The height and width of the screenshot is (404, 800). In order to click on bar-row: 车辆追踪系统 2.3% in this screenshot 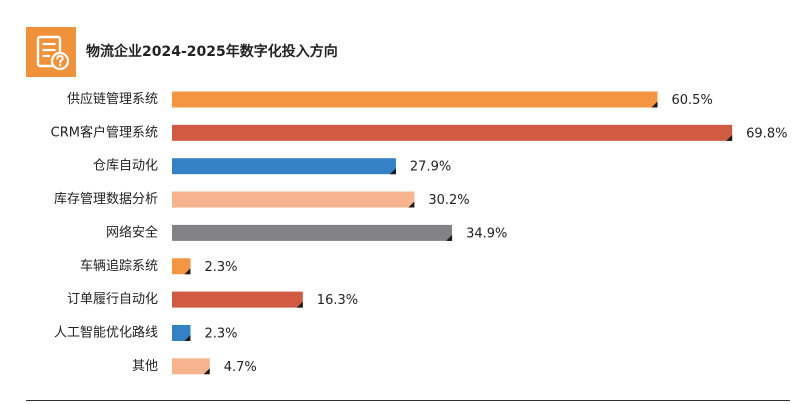, I will do `click(159, 266)`.